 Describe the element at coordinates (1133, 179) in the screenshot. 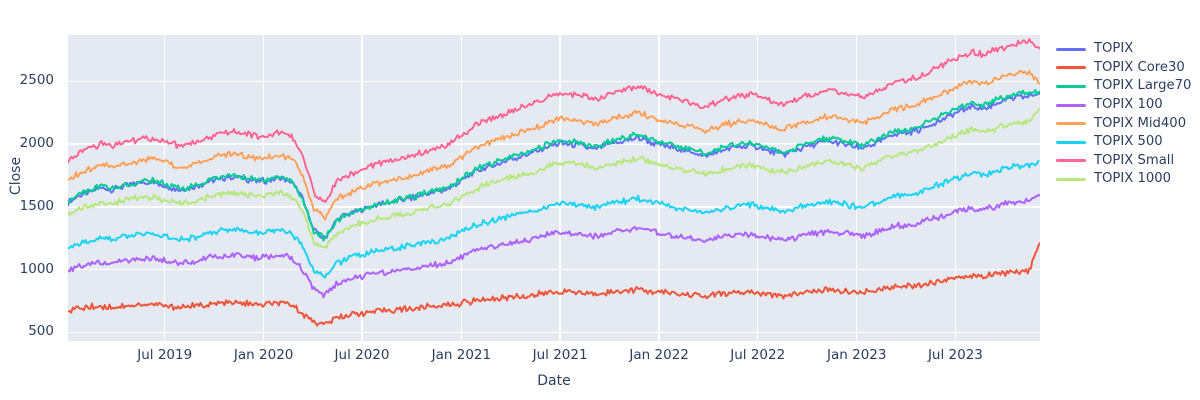

I see `legend-label: TOPIX 1000` at that location.